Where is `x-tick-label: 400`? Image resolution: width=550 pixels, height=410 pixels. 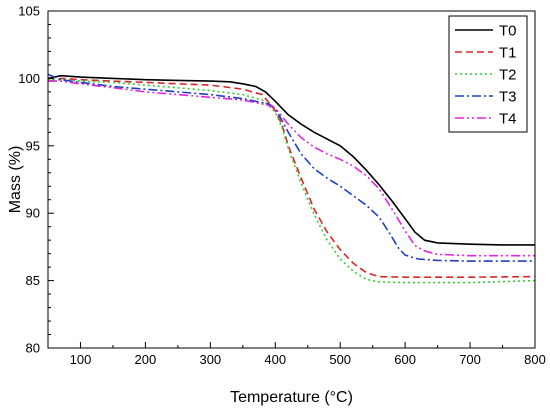 x-tick-label: 400 is located at coordinates (275, 359).